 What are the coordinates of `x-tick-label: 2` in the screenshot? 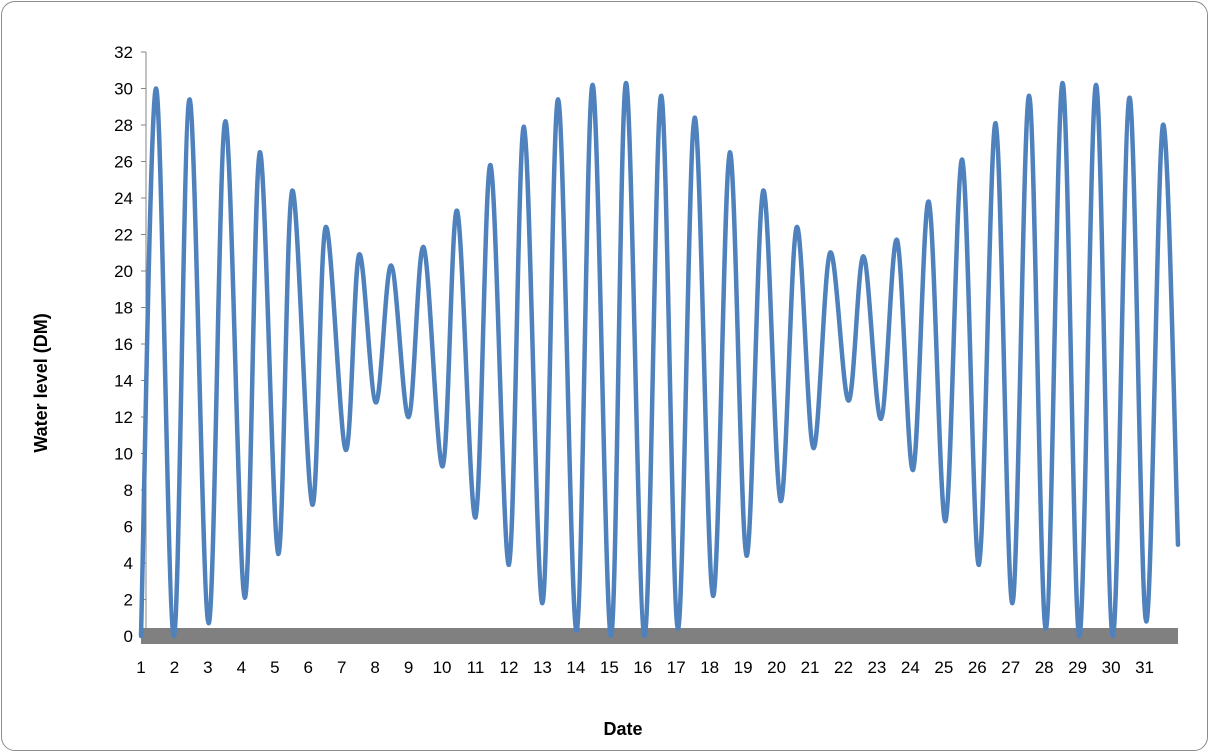 It's located at (174, 667).